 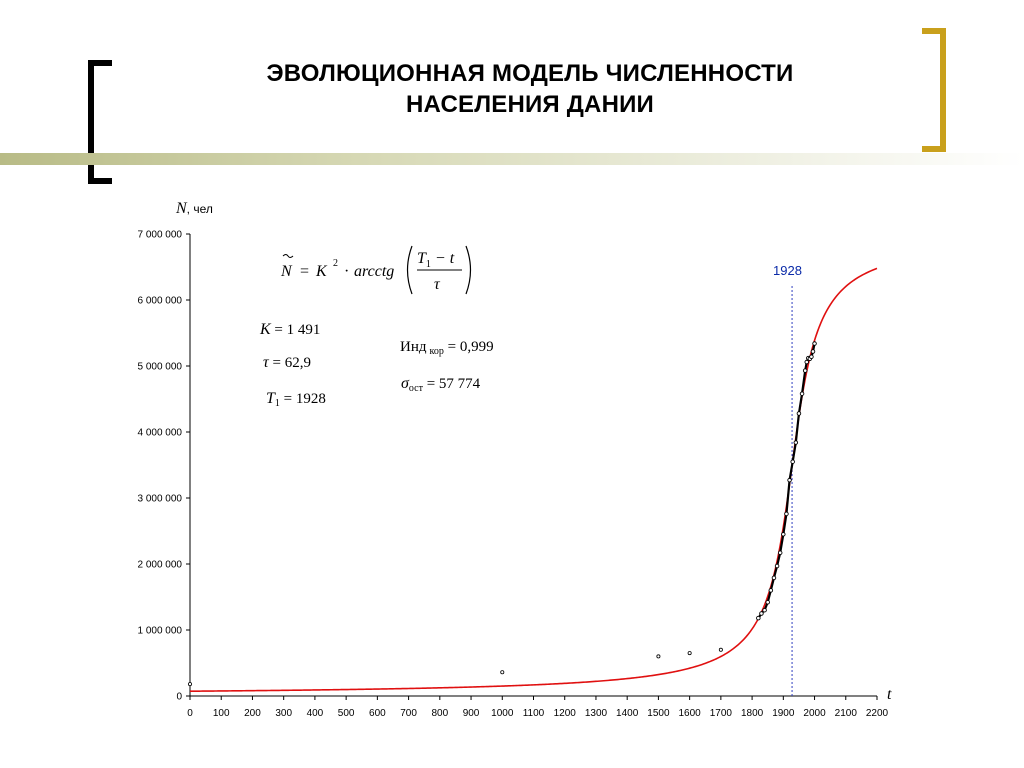 What do you see at coordinates (783, 713) in the screenshot?
I see `x-tick-label: 1900` at bounding box center [783, 713].